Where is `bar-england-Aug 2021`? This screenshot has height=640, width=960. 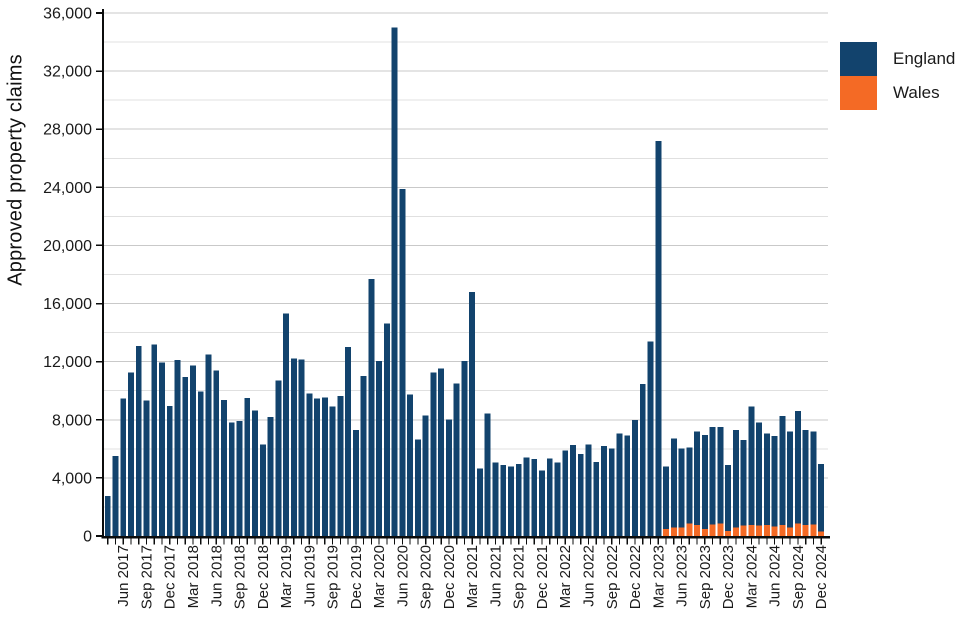 bar-england-Aug 2021 is located at coordinates (511, 501).